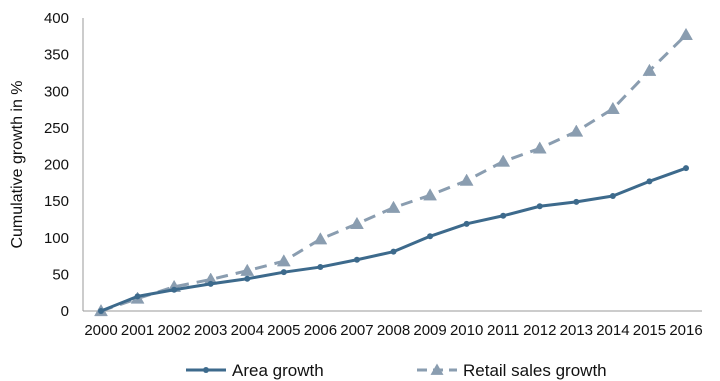 Image resolution: width=720 pixels, height=381 pixels. What do you see at coordinates (278, 370) in the screenshot?
I see `legend-label: Area growth` at bounding box center [278, 370].